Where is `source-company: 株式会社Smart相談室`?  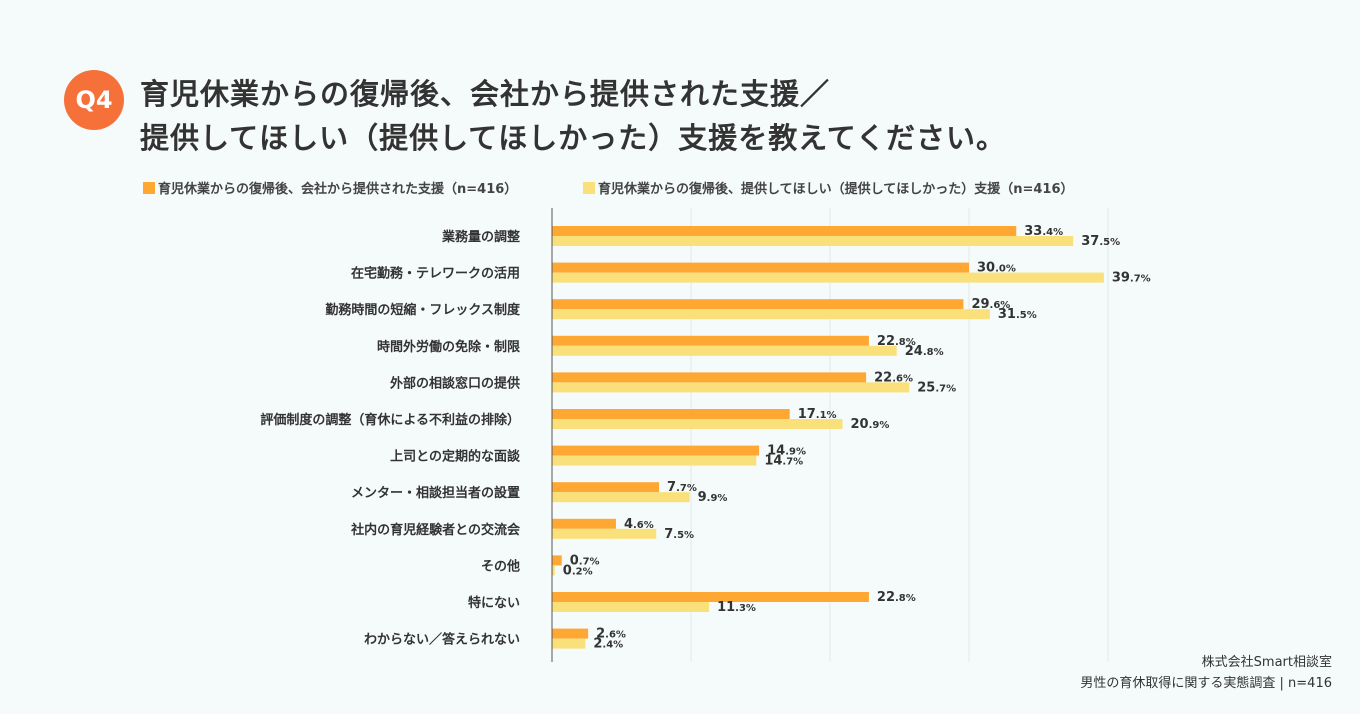 source-company: 株式会社Smart相談室 is located at coordinates (1266, 662).